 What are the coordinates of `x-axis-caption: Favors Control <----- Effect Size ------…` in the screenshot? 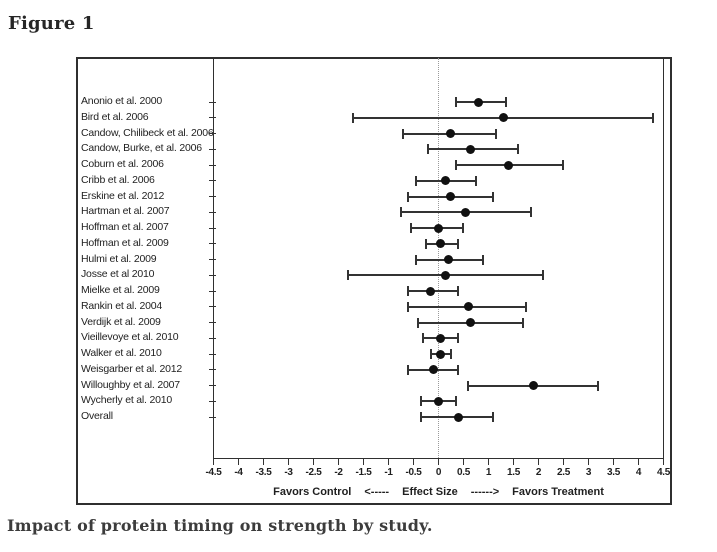 It's located at (438, 492).